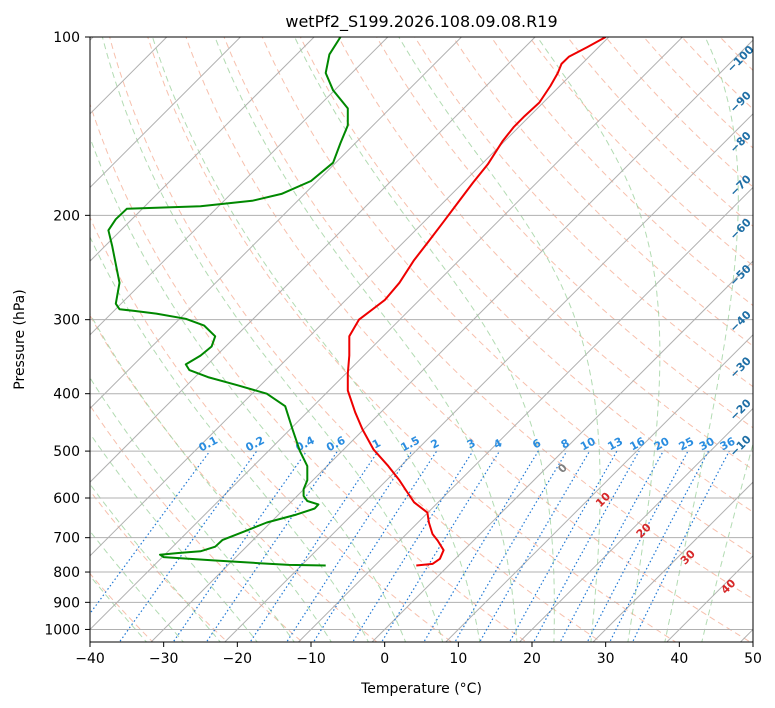 This screenshot has width=775, height=708. Describe the element at coordinates (421, 22) in the screenshot. I see `chart-title: wetPf2_S199.2026.108.09.08.R19` at that location.